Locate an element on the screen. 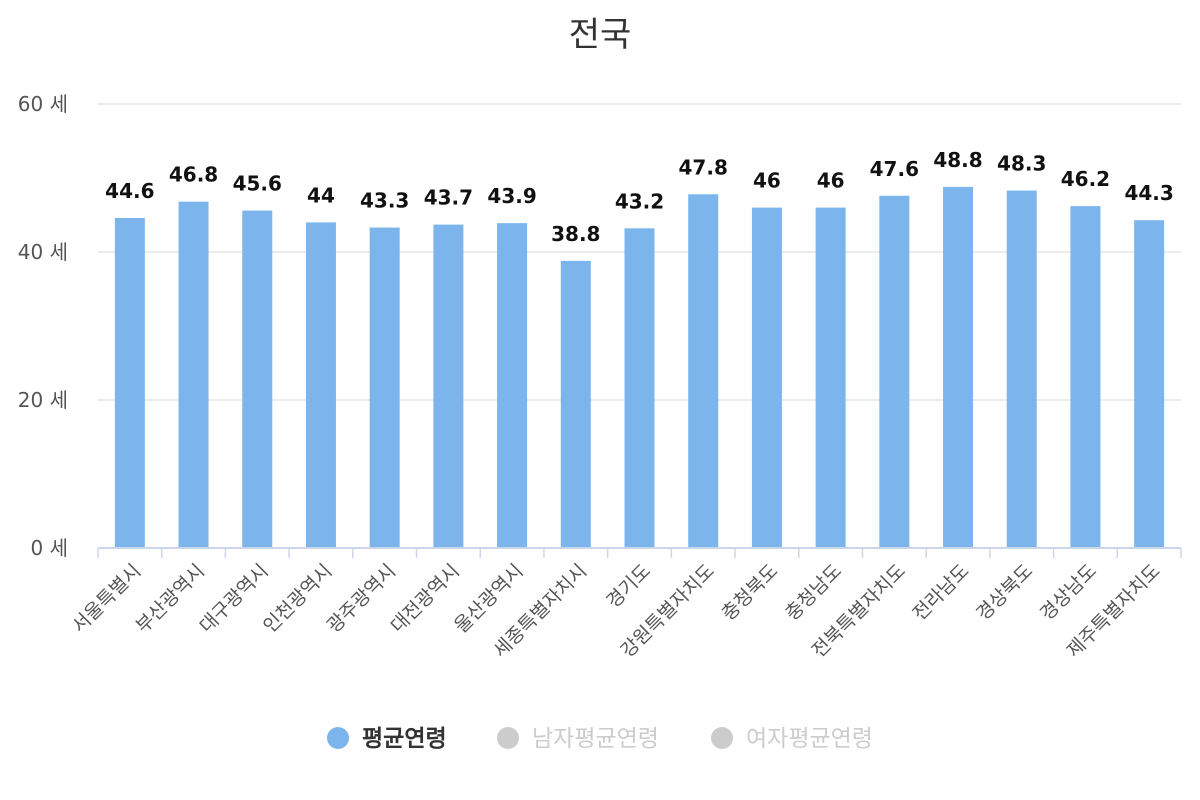  data-label: 47.8 is located at coordinates (703, 167).